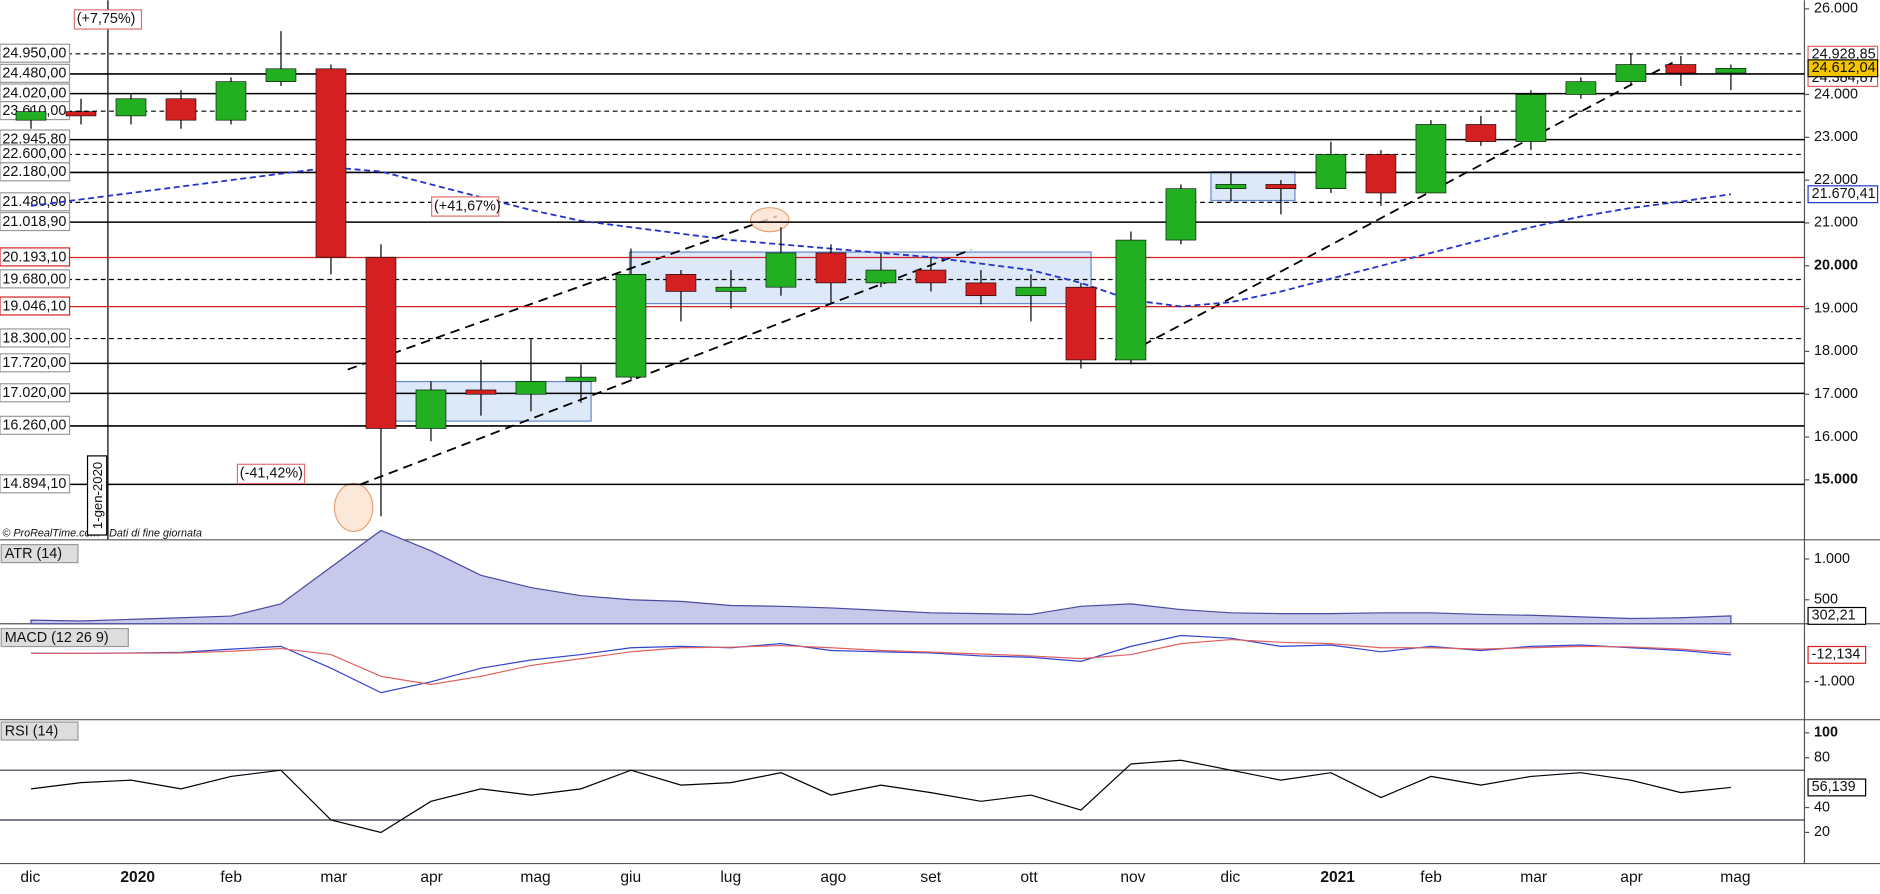  What do you see at coordinates (1844, 194) in the screenshot?
I see `price-badge-label: 21.670,41` at bounding box center [1844, 194].